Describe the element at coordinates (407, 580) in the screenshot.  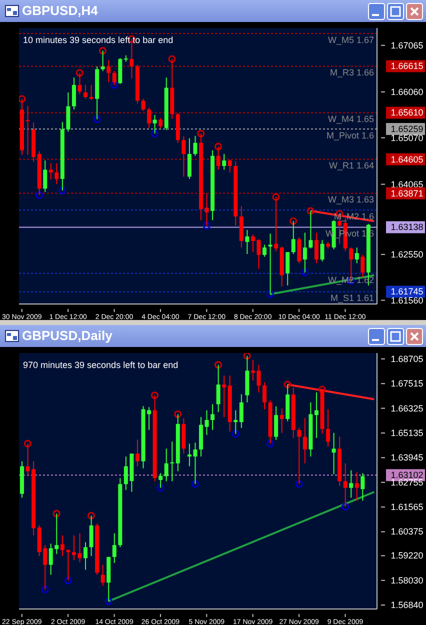
I see `y-tick-label: 1.58030` at that location.